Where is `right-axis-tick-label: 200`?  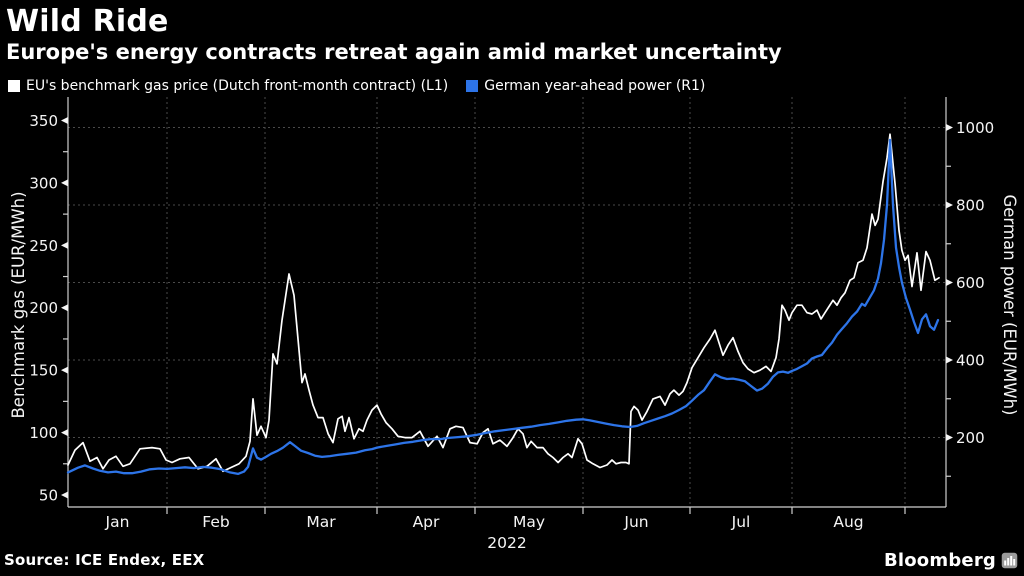
right-axis-tick-label: 200 is located at coordinates (970, 438).